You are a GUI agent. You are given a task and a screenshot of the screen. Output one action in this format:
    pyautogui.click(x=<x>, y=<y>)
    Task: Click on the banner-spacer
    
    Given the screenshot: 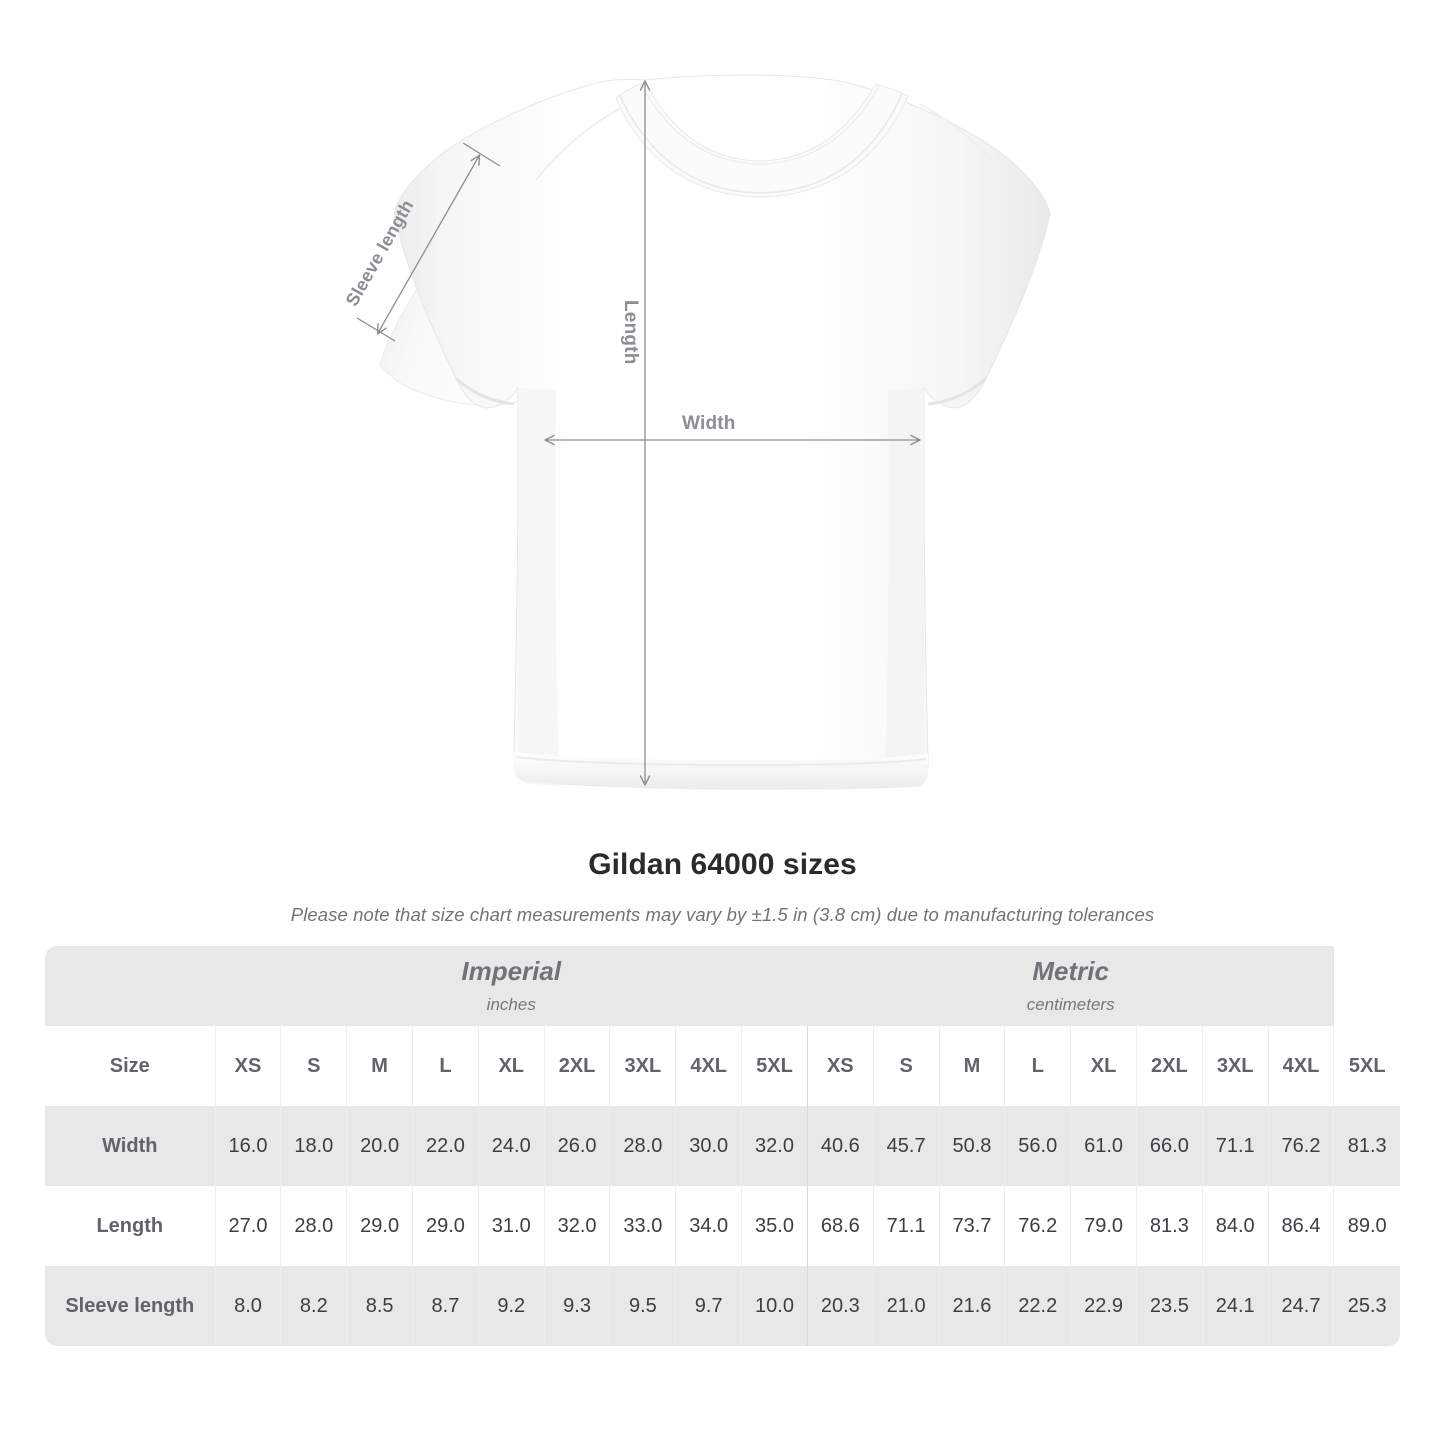 What is the action you would take?
    pyautogui.click(x=130, y=986)
    